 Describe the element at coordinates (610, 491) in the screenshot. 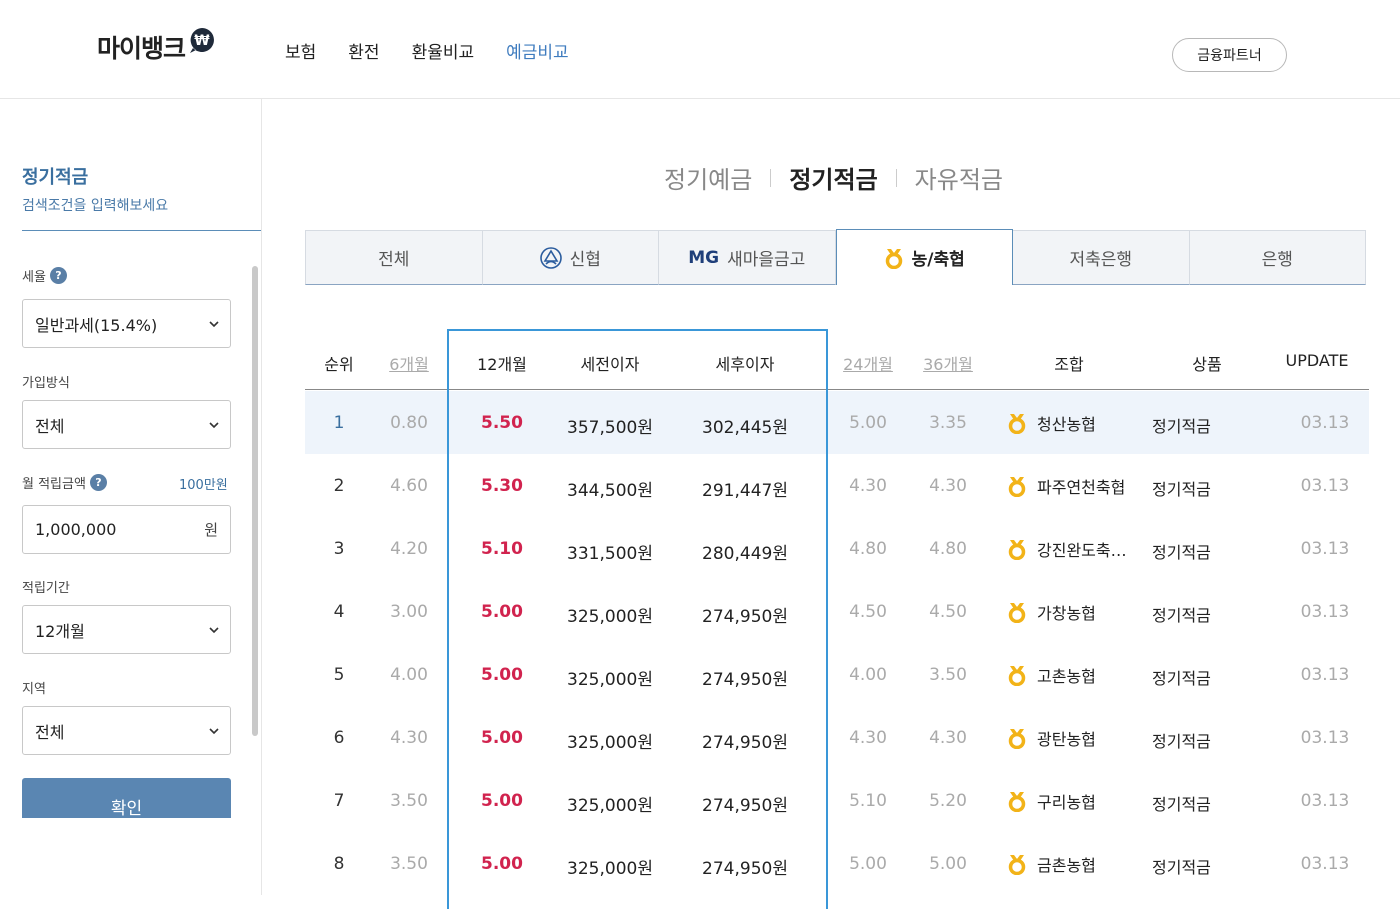

I see `row-pre-tax: 344,500원` at that location.